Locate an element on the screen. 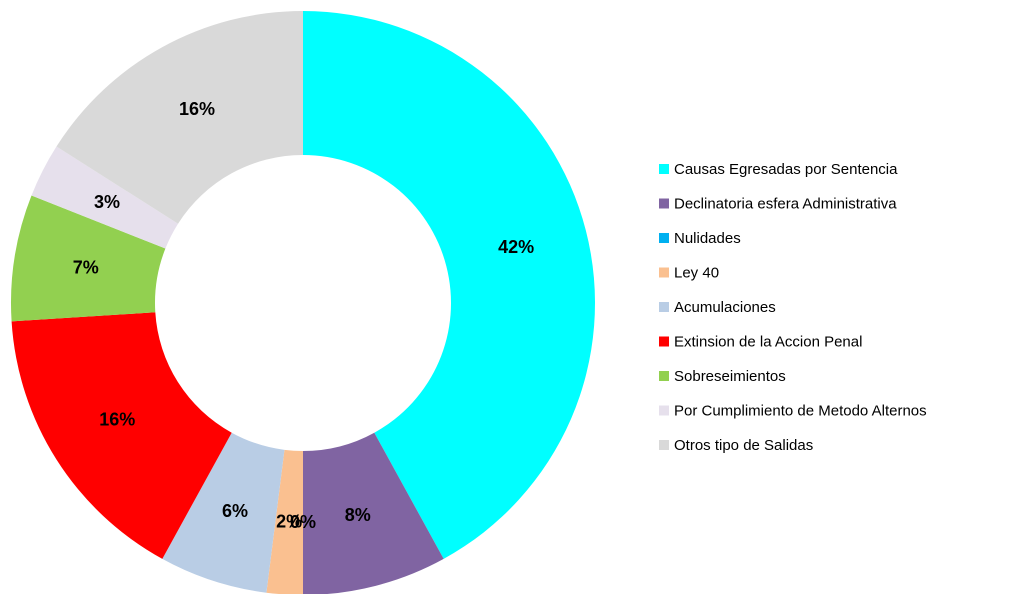 This screenshot has width=1014, height=594. data-label: 6% is located at coordinates (235, 511).